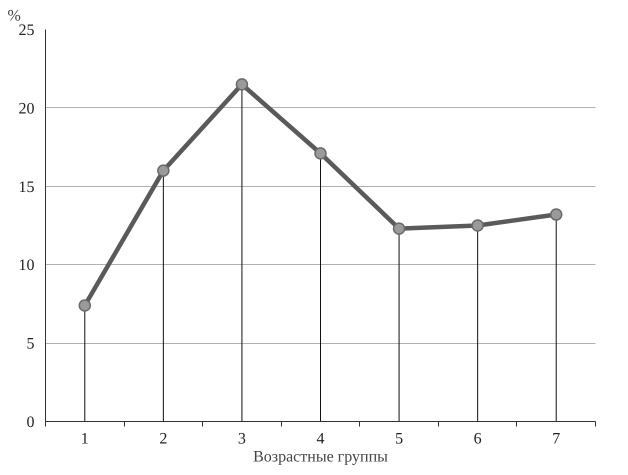 Image resolution: width=628 pixels, height=475 pixels. I want to click on x-tick-label: 5, so click(399, 439).